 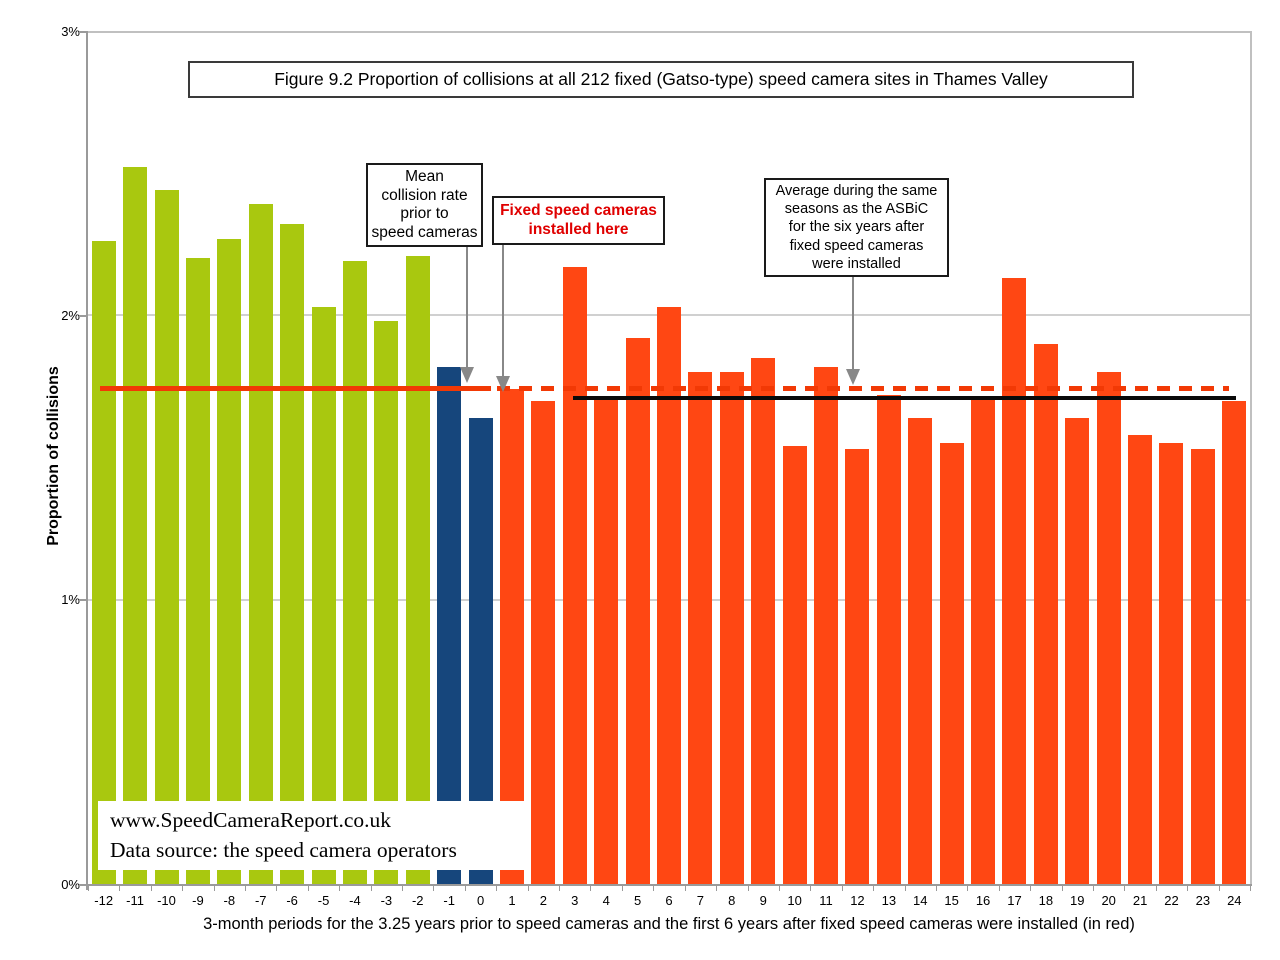 I want to click on x-tick-label--8: -8, so click(x=229, y=900).